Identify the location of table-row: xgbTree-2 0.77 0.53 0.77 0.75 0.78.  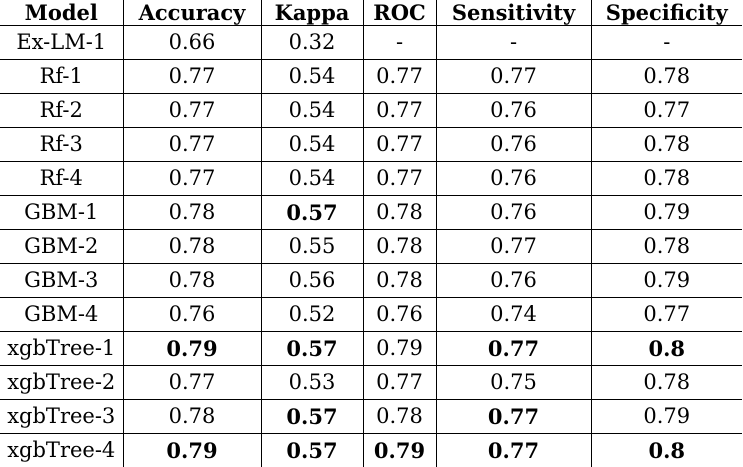
(371, 382).